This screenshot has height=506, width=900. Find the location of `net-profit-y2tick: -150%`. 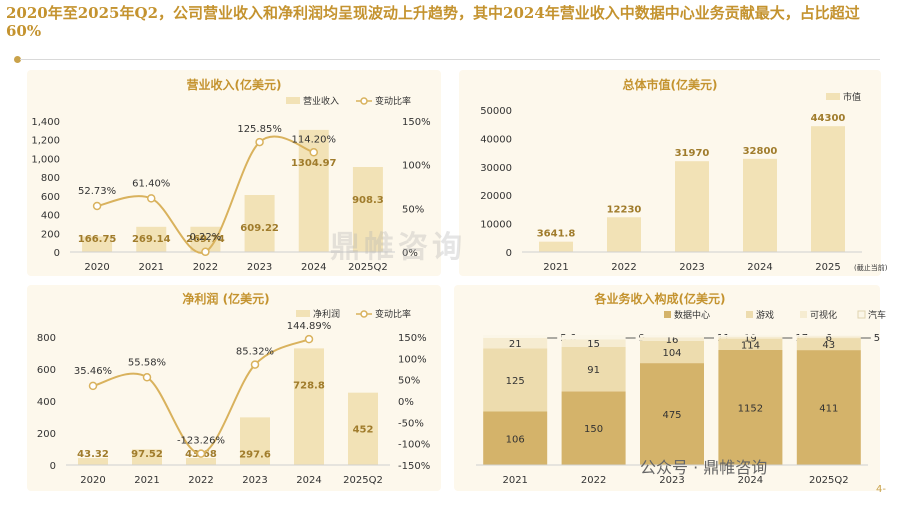

net-profit-y2tick: -150% is located at coordinates (414, 466).